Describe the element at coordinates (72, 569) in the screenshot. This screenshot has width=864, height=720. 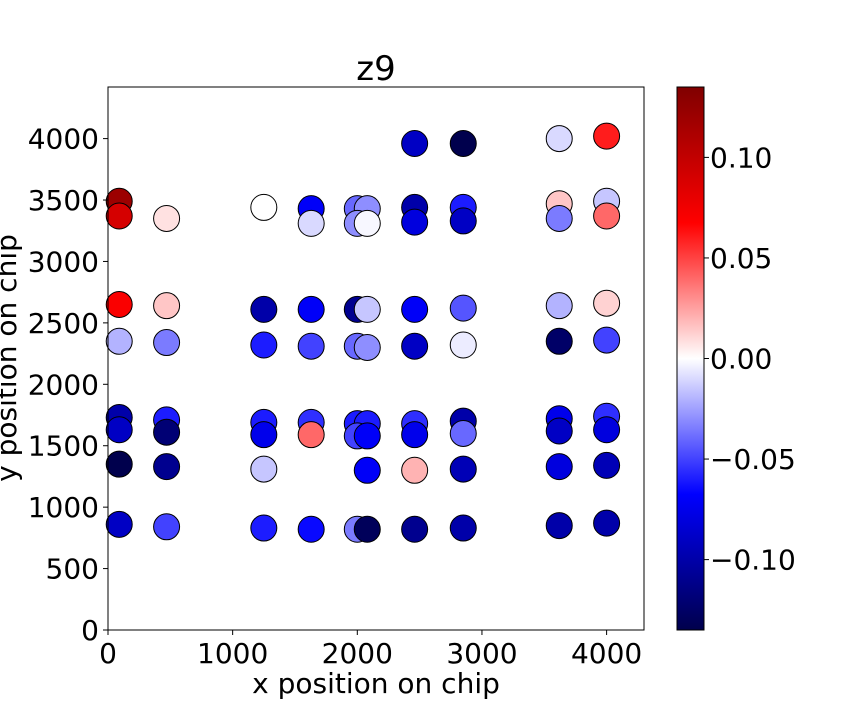
I see `y-tick-label: 500` at that location.